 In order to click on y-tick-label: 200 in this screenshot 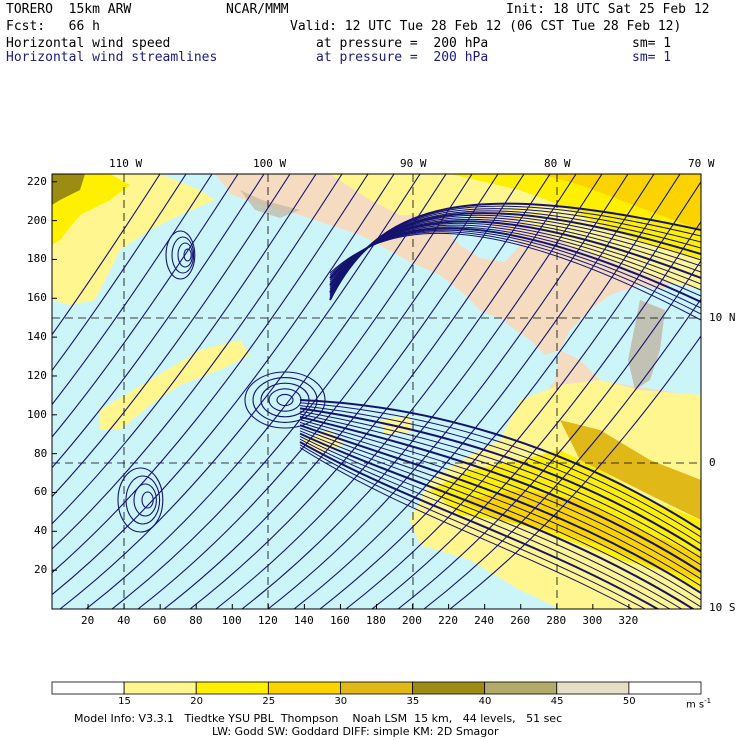, I will do `click(37, 220)`.